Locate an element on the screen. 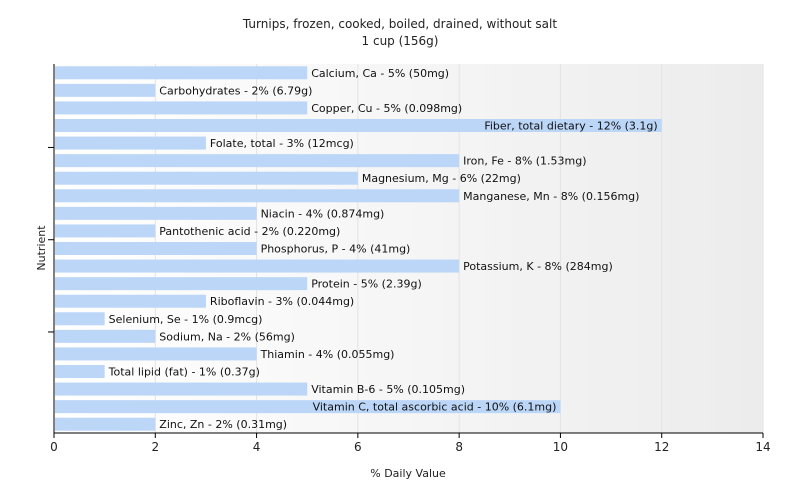 The image size is (800, 504). bar-label: Carbohydrates - 2% (6.79g) is located at coordinates (235, 90).